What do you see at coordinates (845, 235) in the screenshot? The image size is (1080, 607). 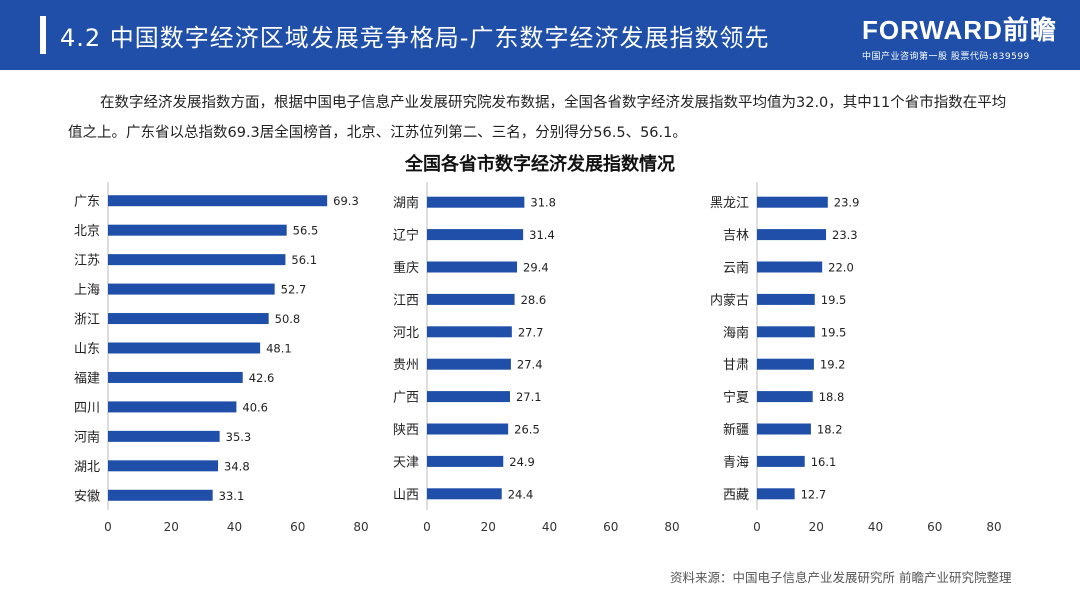 I see `data-label: 23.3` at bounding box center [845, 235].